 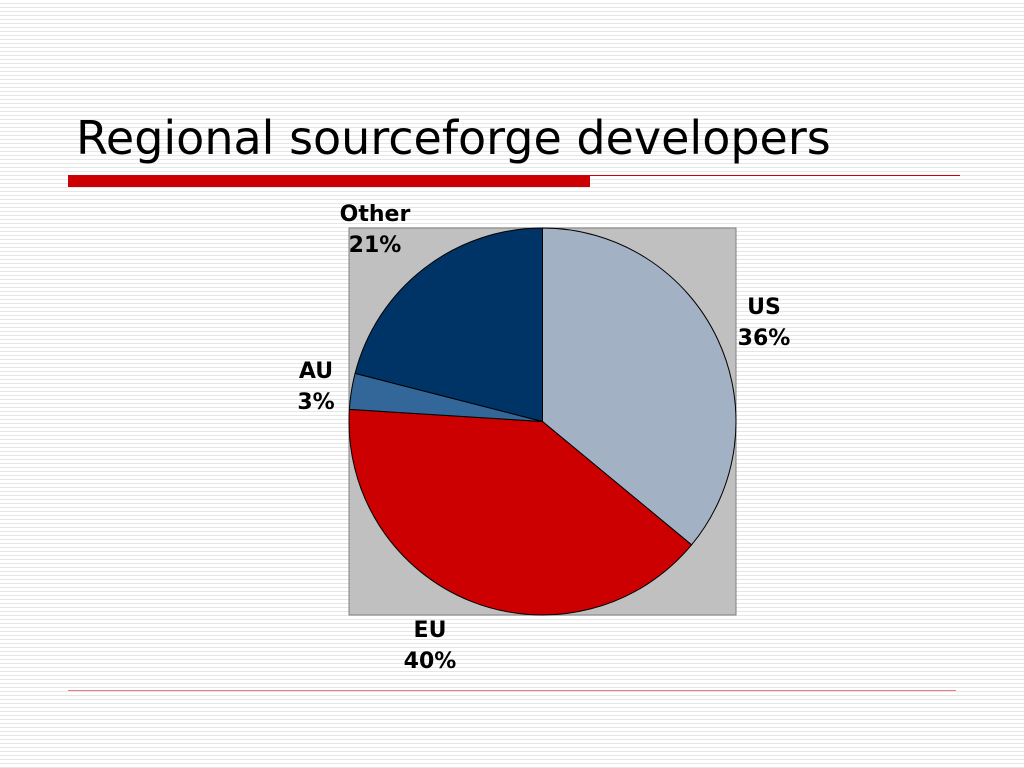 I want to click on data-label-percent: 40%, so click(x=430, y=661).